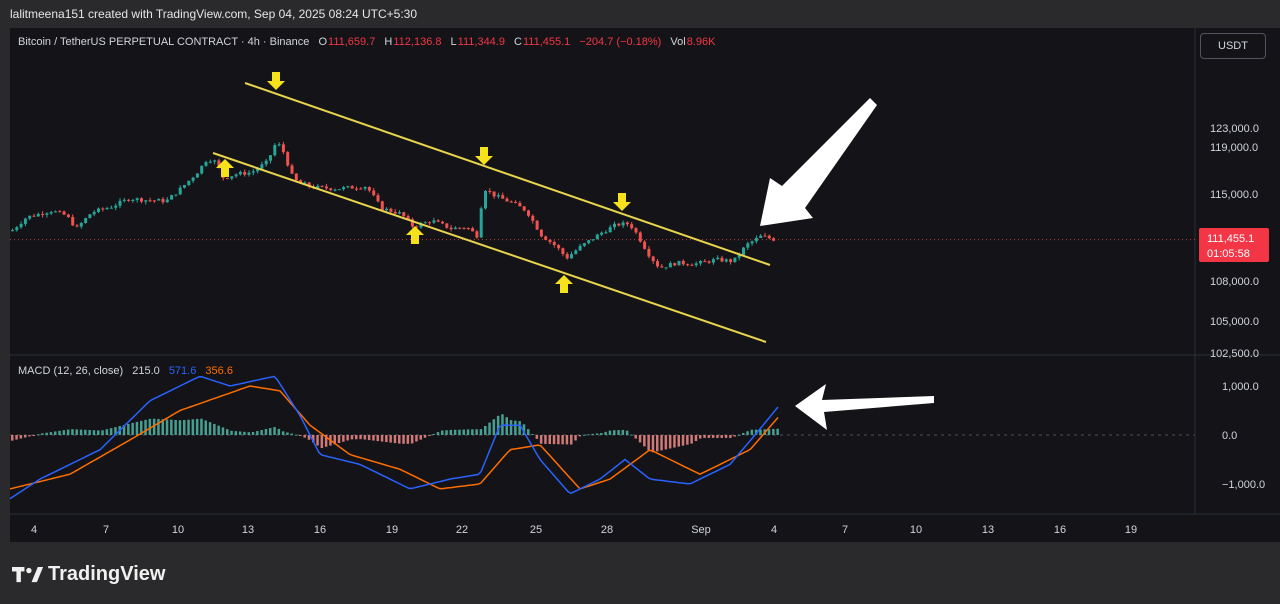 The image size is (1280, 604). What do you see at coordinates (417, 42) in the screenshot?
I see `high-value: 112,136.8` at bounding box center [417, 42].